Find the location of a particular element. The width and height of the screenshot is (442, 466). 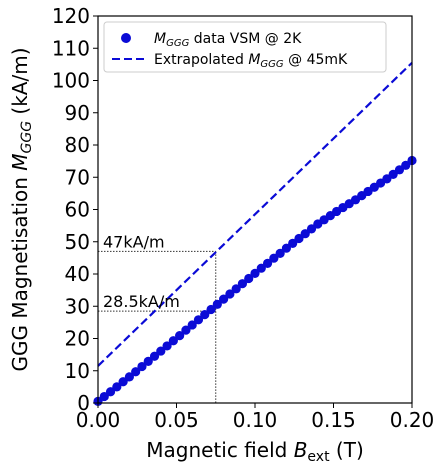

annotation-label: 47kA/m is located at coordinates (134, 241).